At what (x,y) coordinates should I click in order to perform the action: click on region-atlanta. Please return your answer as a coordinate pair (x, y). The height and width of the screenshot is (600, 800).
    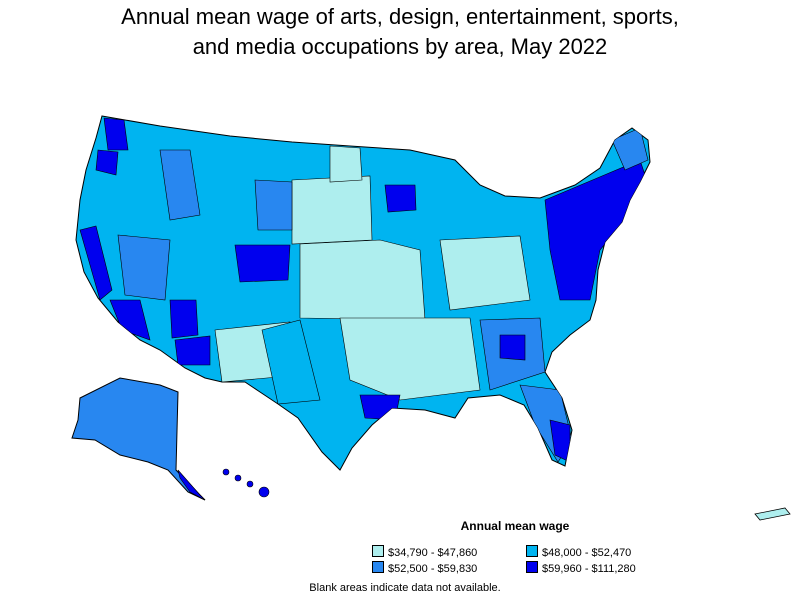
    Looking at the image, I should click on (512, 347).